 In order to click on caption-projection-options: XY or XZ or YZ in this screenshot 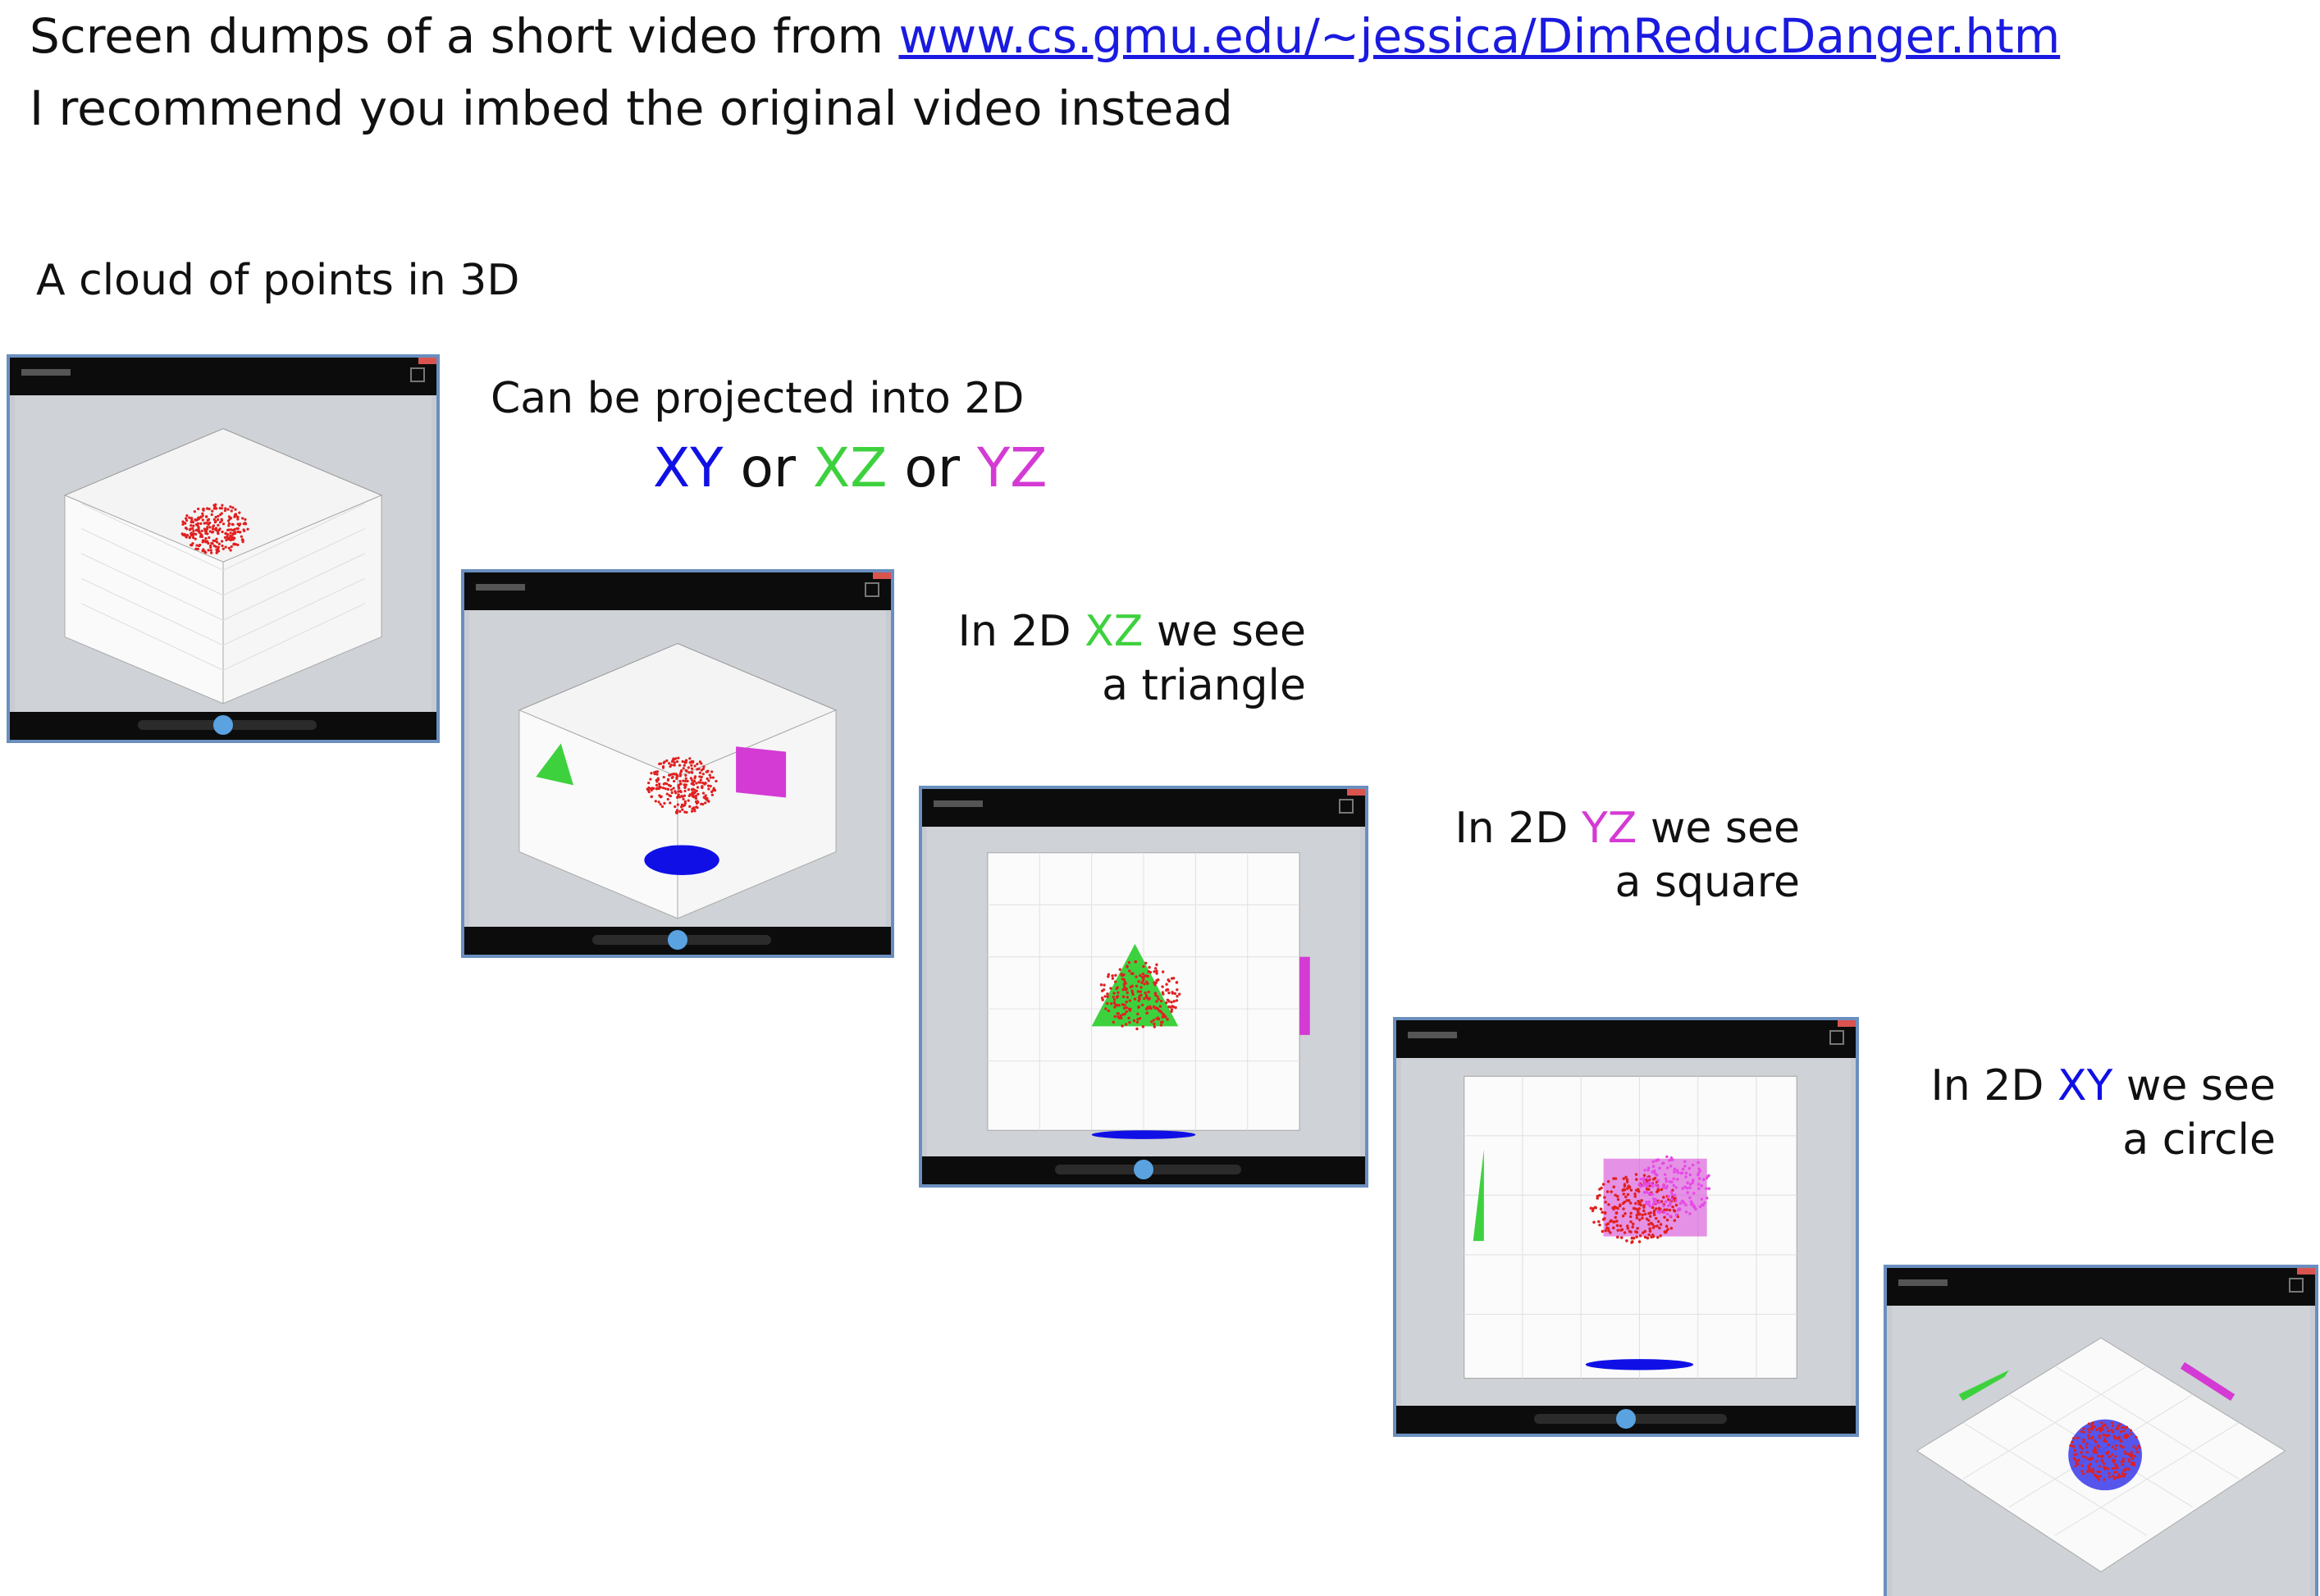, I will do `click(850, 467)`.